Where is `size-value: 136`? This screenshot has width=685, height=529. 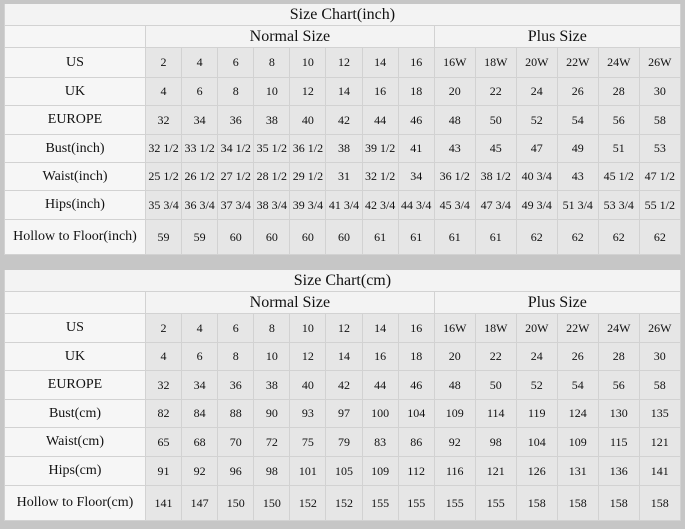 size-value: 136 is located at coordinates (618, 471).